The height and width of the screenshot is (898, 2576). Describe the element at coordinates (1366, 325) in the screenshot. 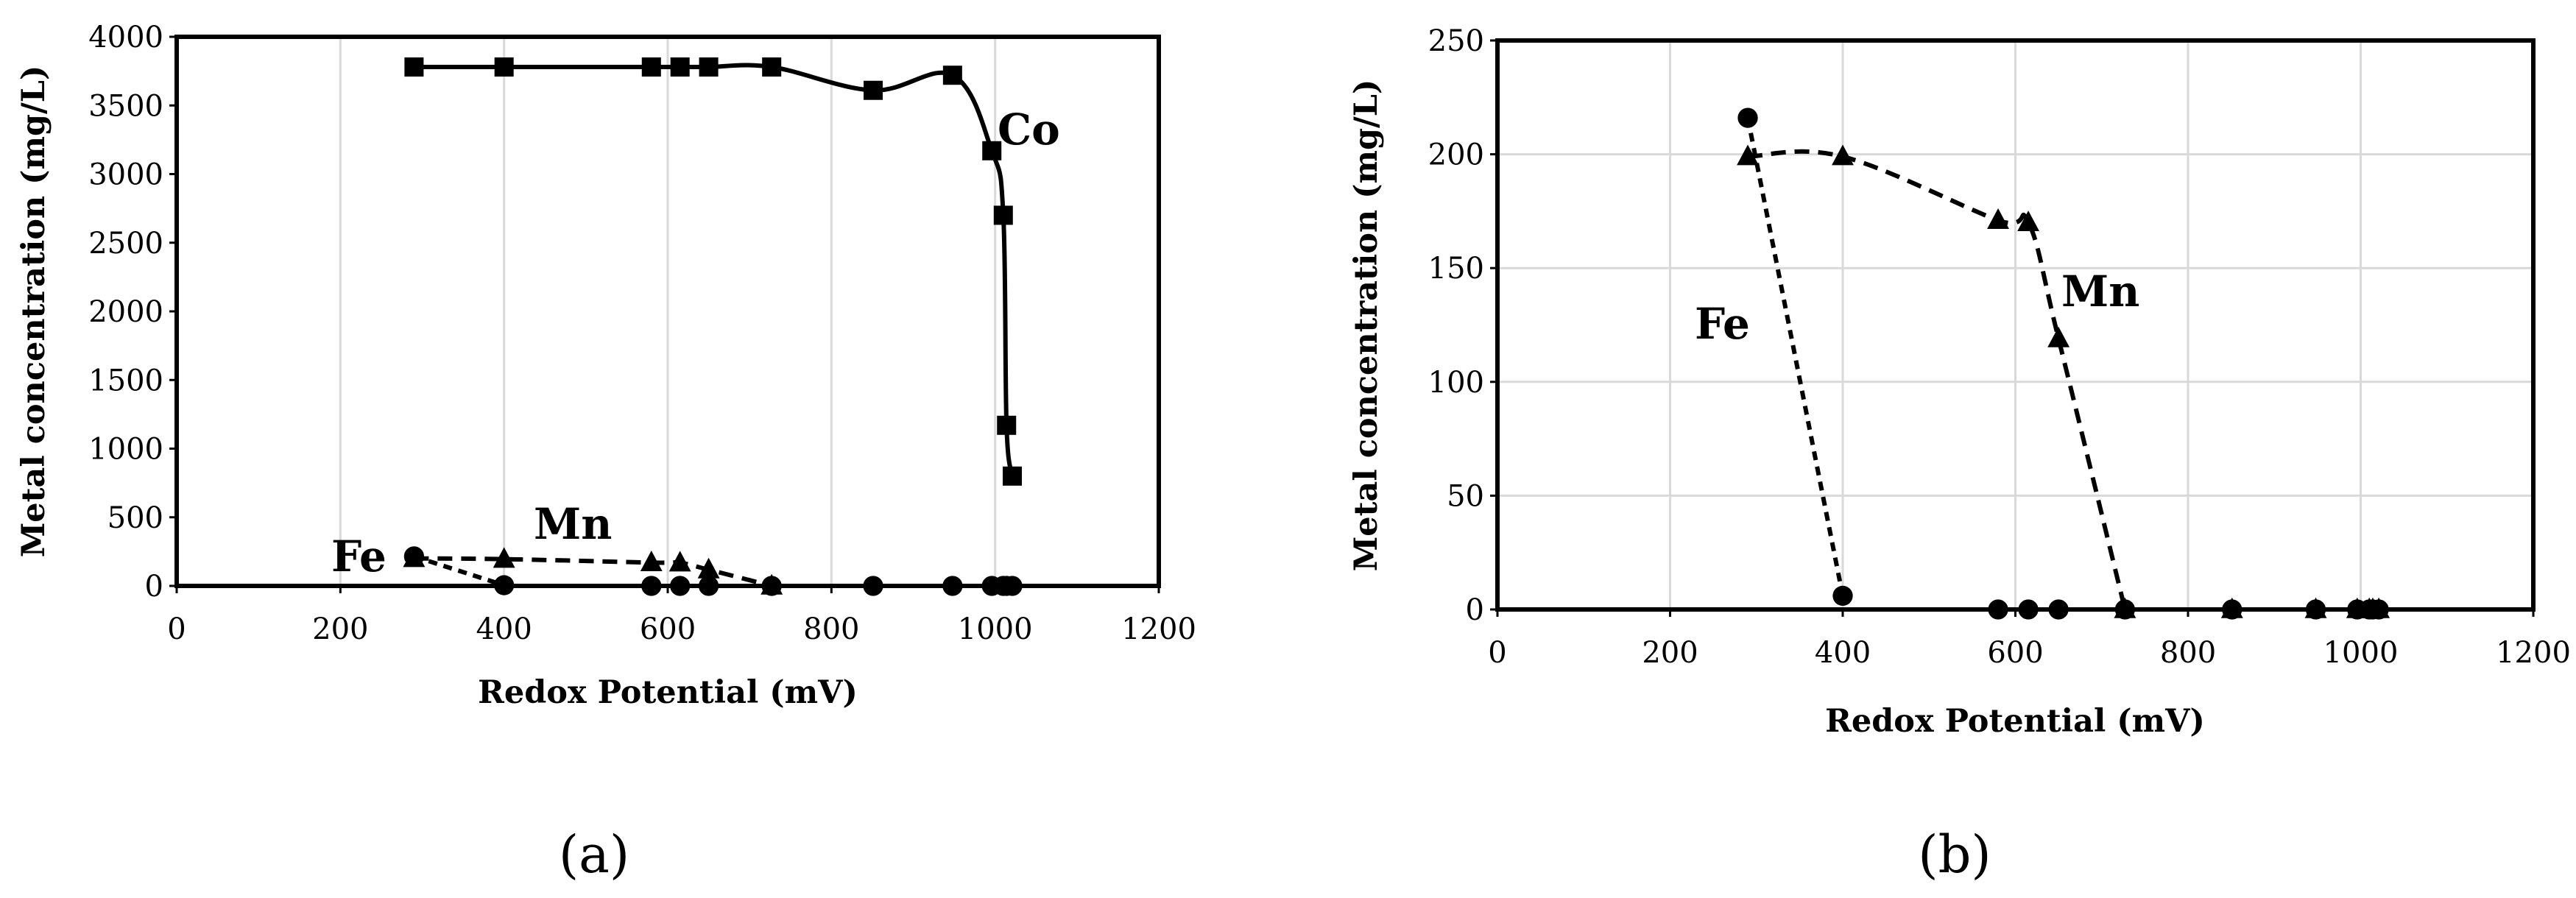

I see `y-axis-label-b: Metal concentration (mg/L)` at that location.